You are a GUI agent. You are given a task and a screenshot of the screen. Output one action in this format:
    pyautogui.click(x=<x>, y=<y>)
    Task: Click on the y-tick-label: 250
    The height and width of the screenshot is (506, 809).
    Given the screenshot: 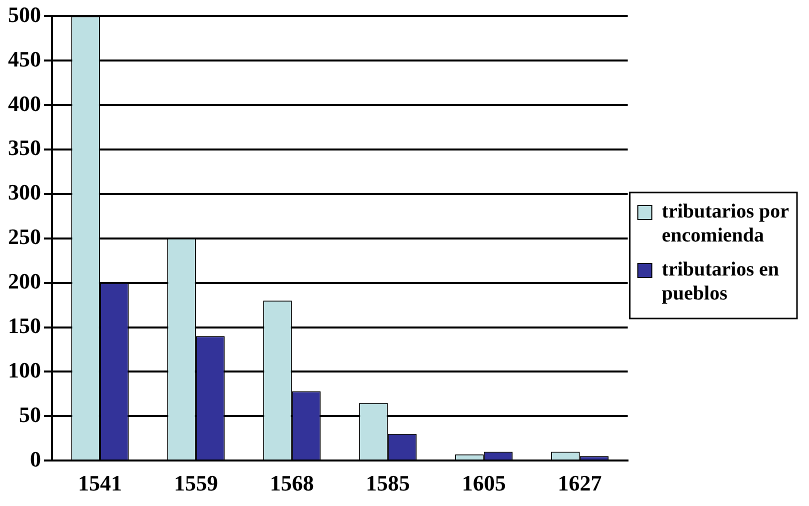 What is the action you would take?
    pyautogui.click(x=24, y=237)
    